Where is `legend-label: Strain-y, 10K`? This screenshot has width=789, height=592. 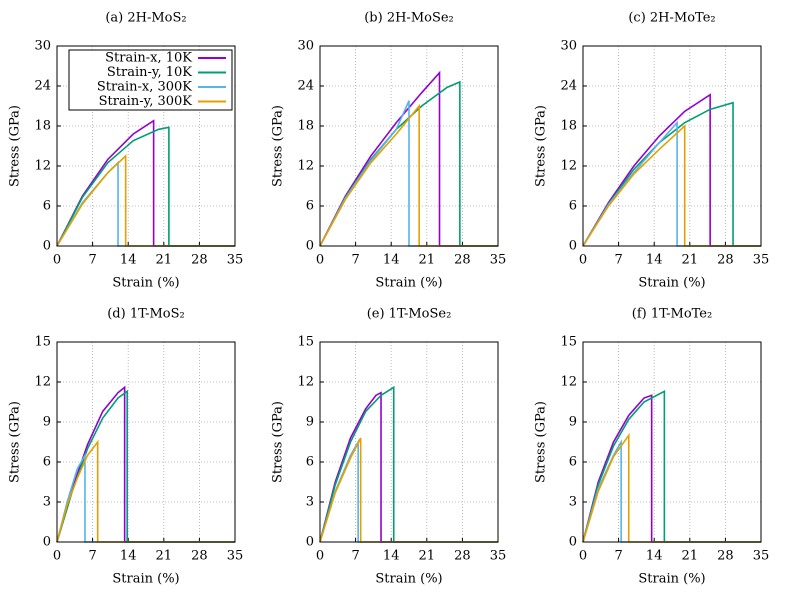
legend-label: Strain-y, 10K is located at coordinates (149, 72).